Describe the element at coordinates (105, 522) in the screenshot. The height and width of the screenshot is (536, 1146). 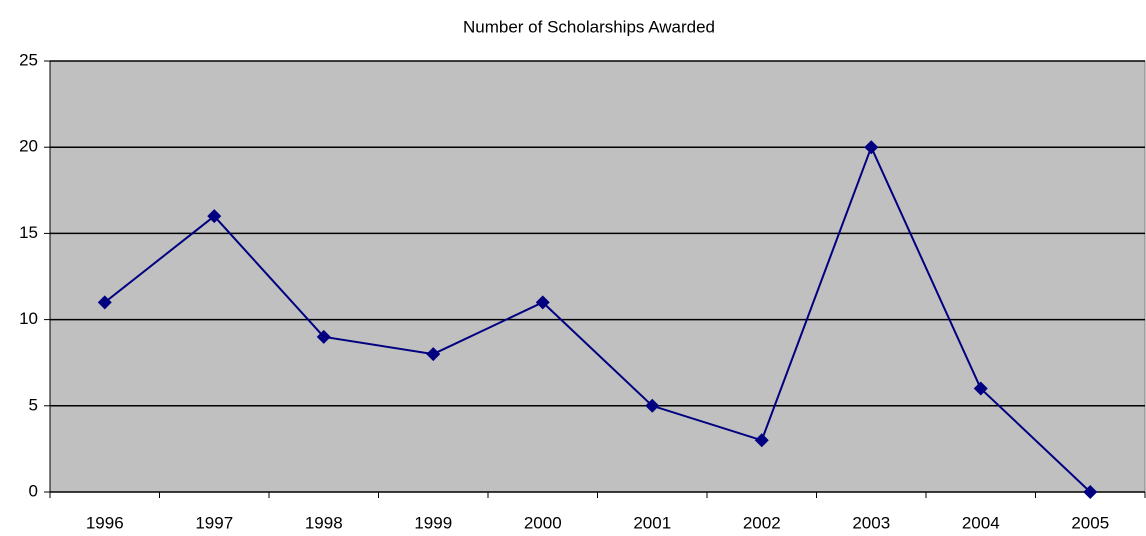
I see `x-tick-label: 1996` at that location.